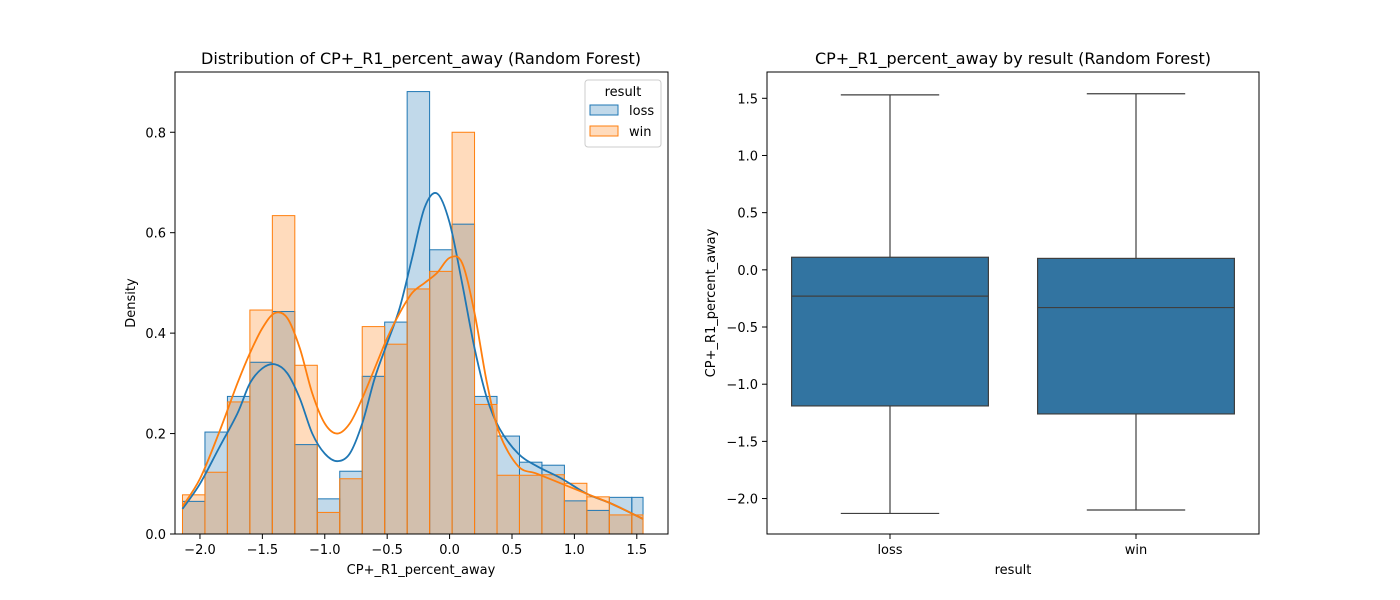 This screenshot has width=1400, height=600. What do you see at coordinates (387, 550) in the screenshot?
I see `histogram-x-tick-label: −0.5` at bounding box center [387, 550].